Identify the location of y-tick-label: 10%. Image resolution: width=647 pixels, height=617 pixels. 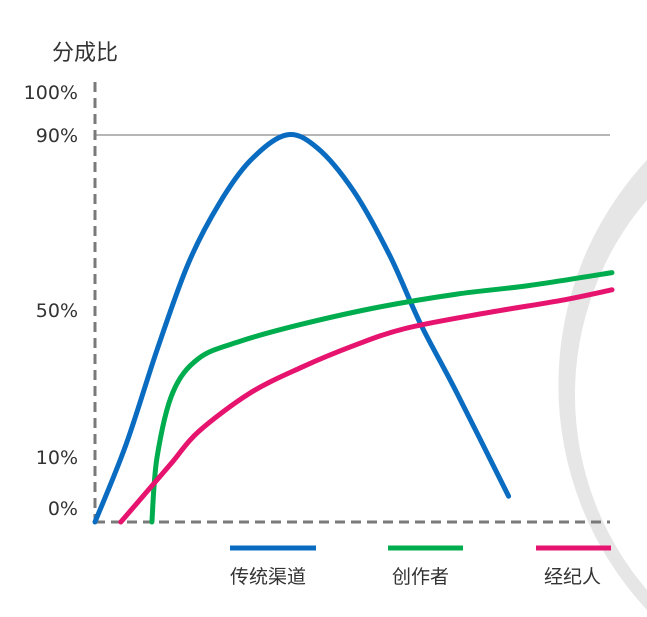
(57, 458).